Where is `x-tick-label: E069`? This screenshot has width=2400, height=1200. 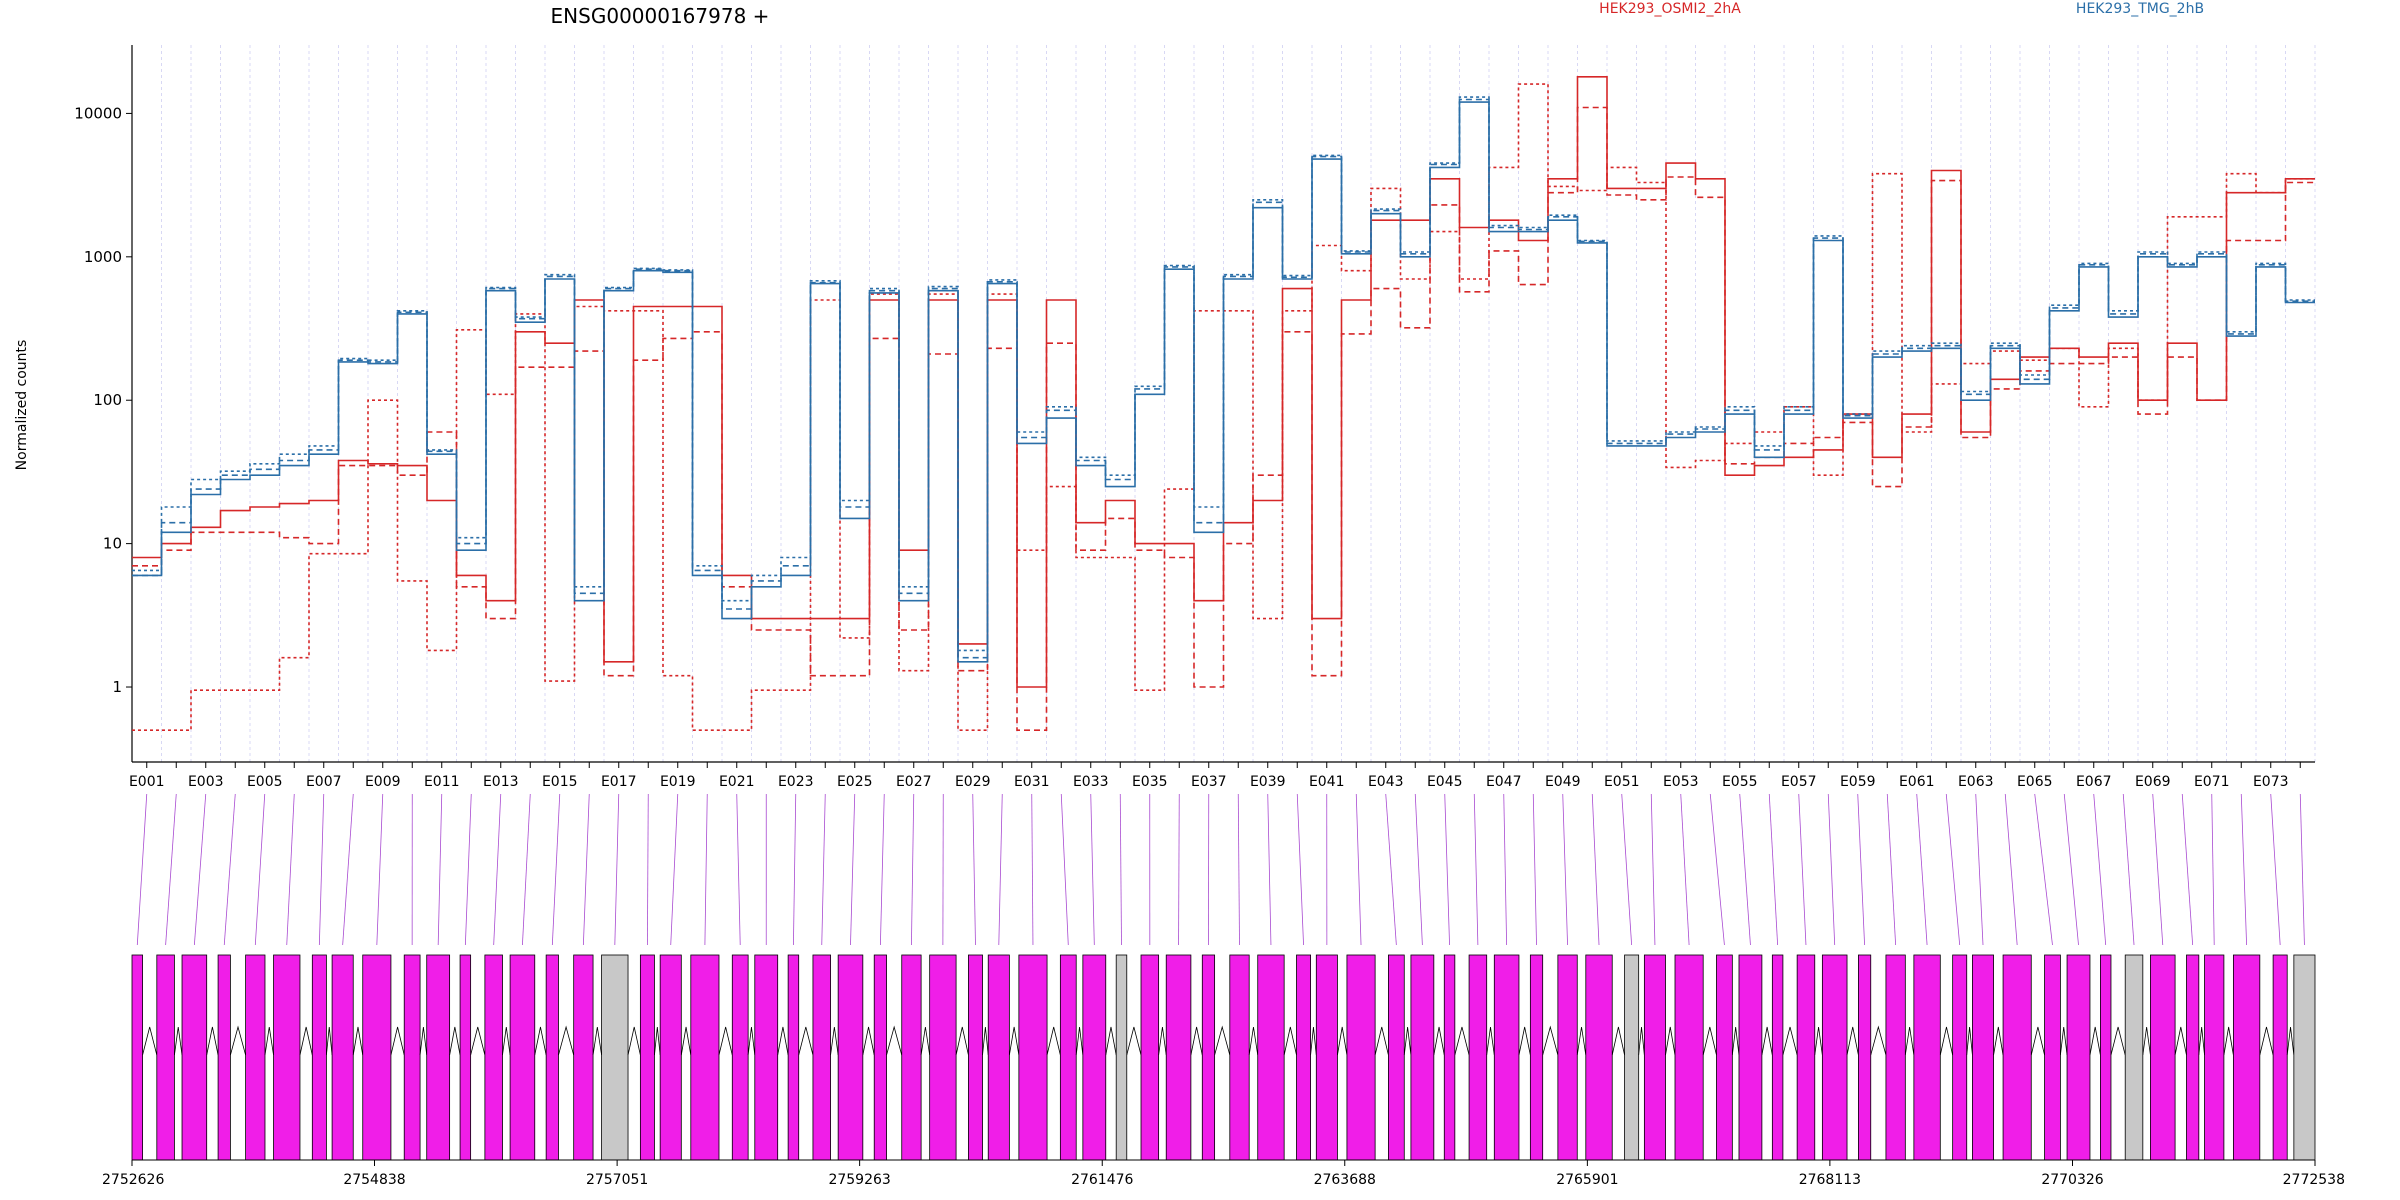
x-tick-label: E069 is located at coordinates (2153, 782).